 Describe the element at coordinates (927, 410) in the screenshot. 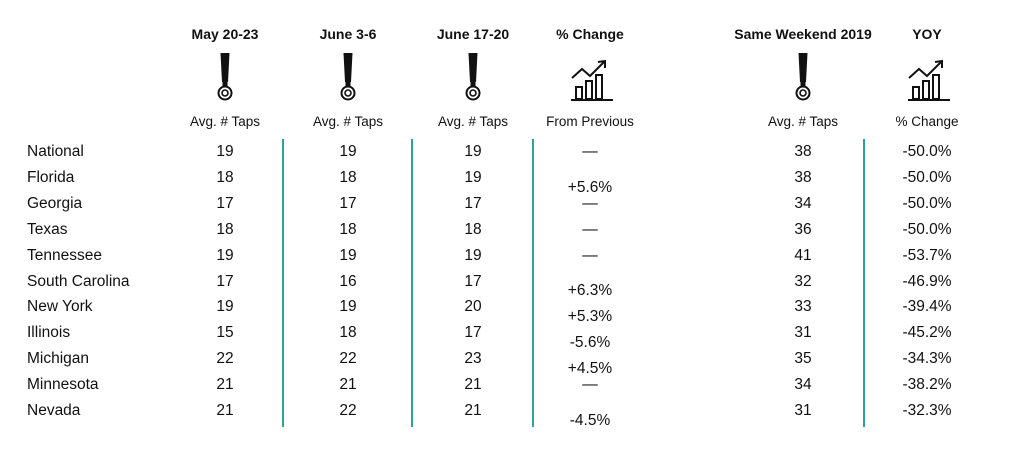

I see `table-cell-yoy: -32.3%` at that location.